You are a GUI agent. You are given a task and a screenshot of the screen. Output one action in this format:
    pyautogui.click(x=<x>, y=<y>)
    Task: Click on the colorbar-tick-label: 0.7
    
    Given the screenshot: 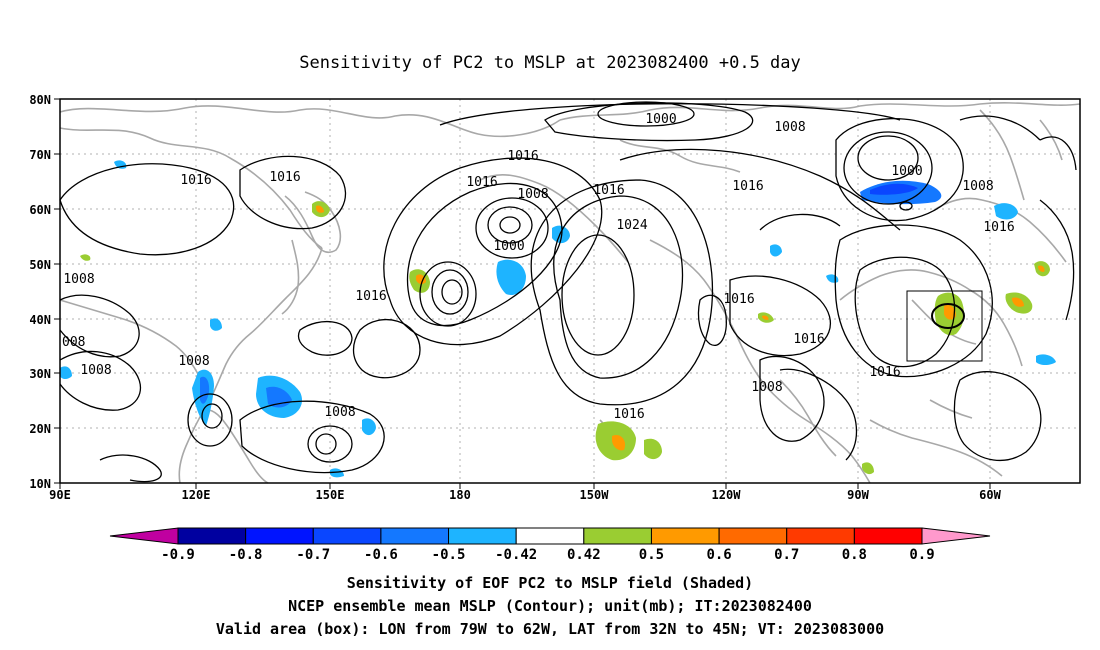 What is the action you would take?
    pyautogui.click(x=786, y=555)
    